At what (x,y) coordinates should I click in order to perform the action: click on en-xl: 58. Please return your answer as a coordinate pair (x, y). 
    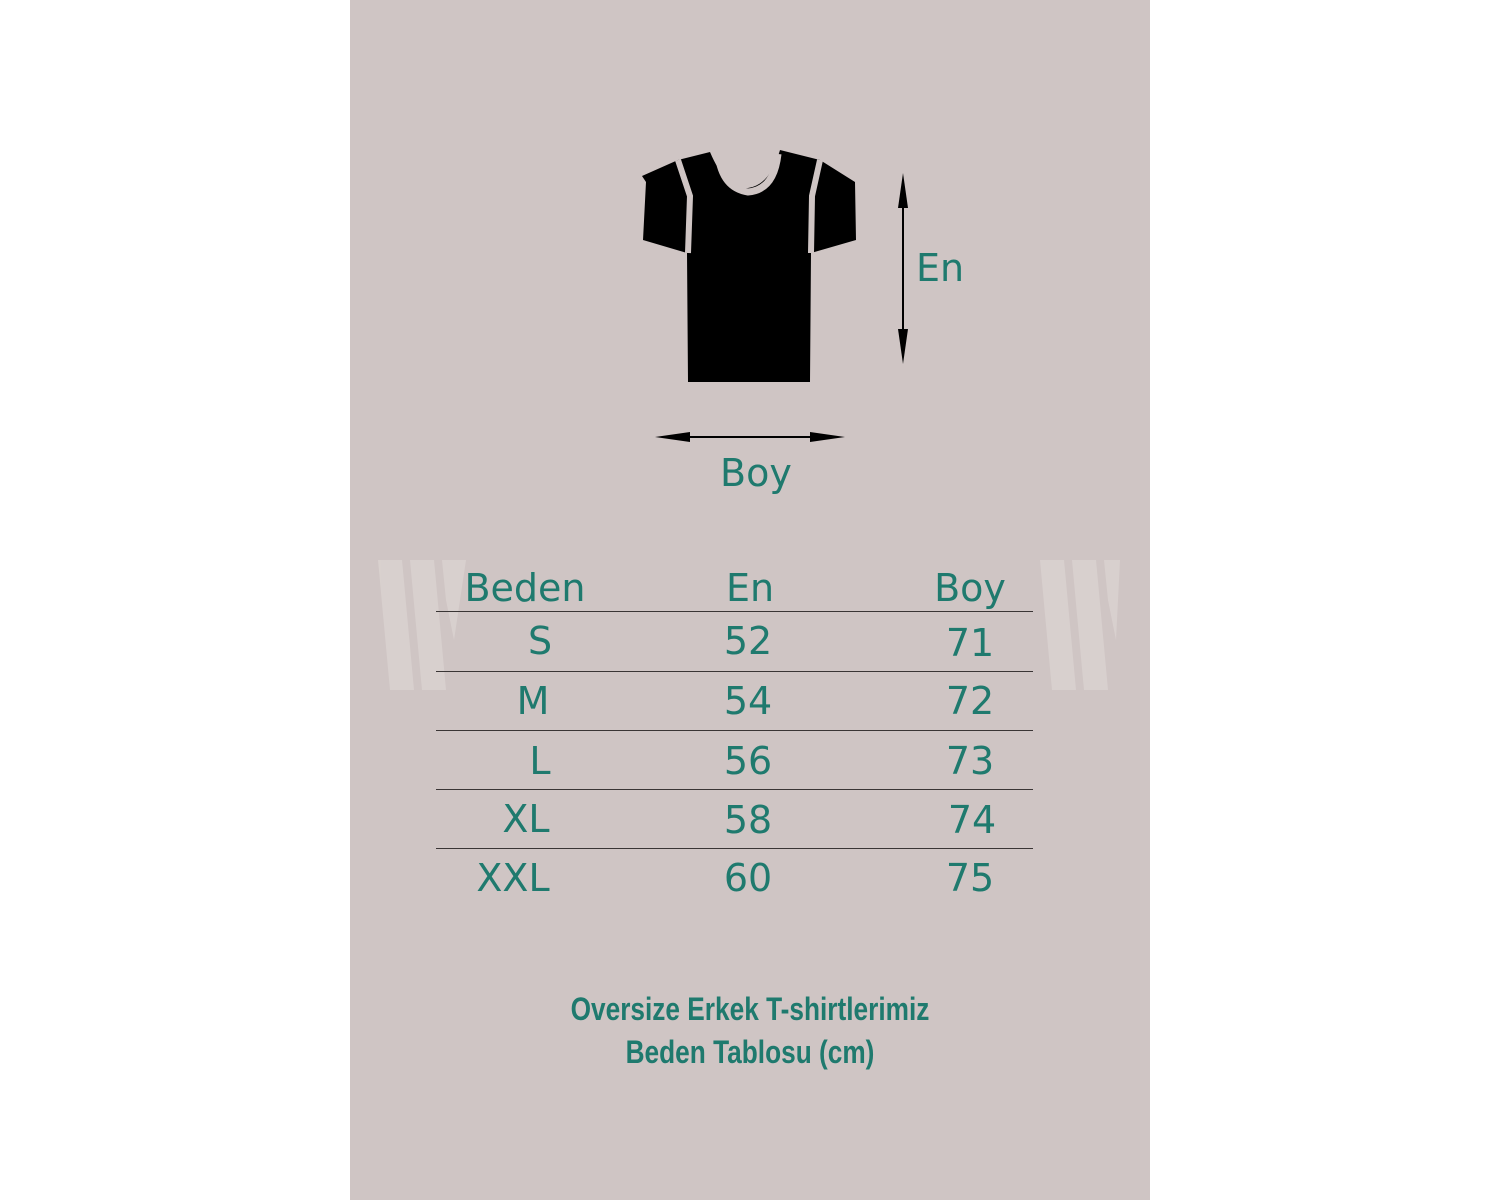
    Looking at the image, I should click on (748, 820).